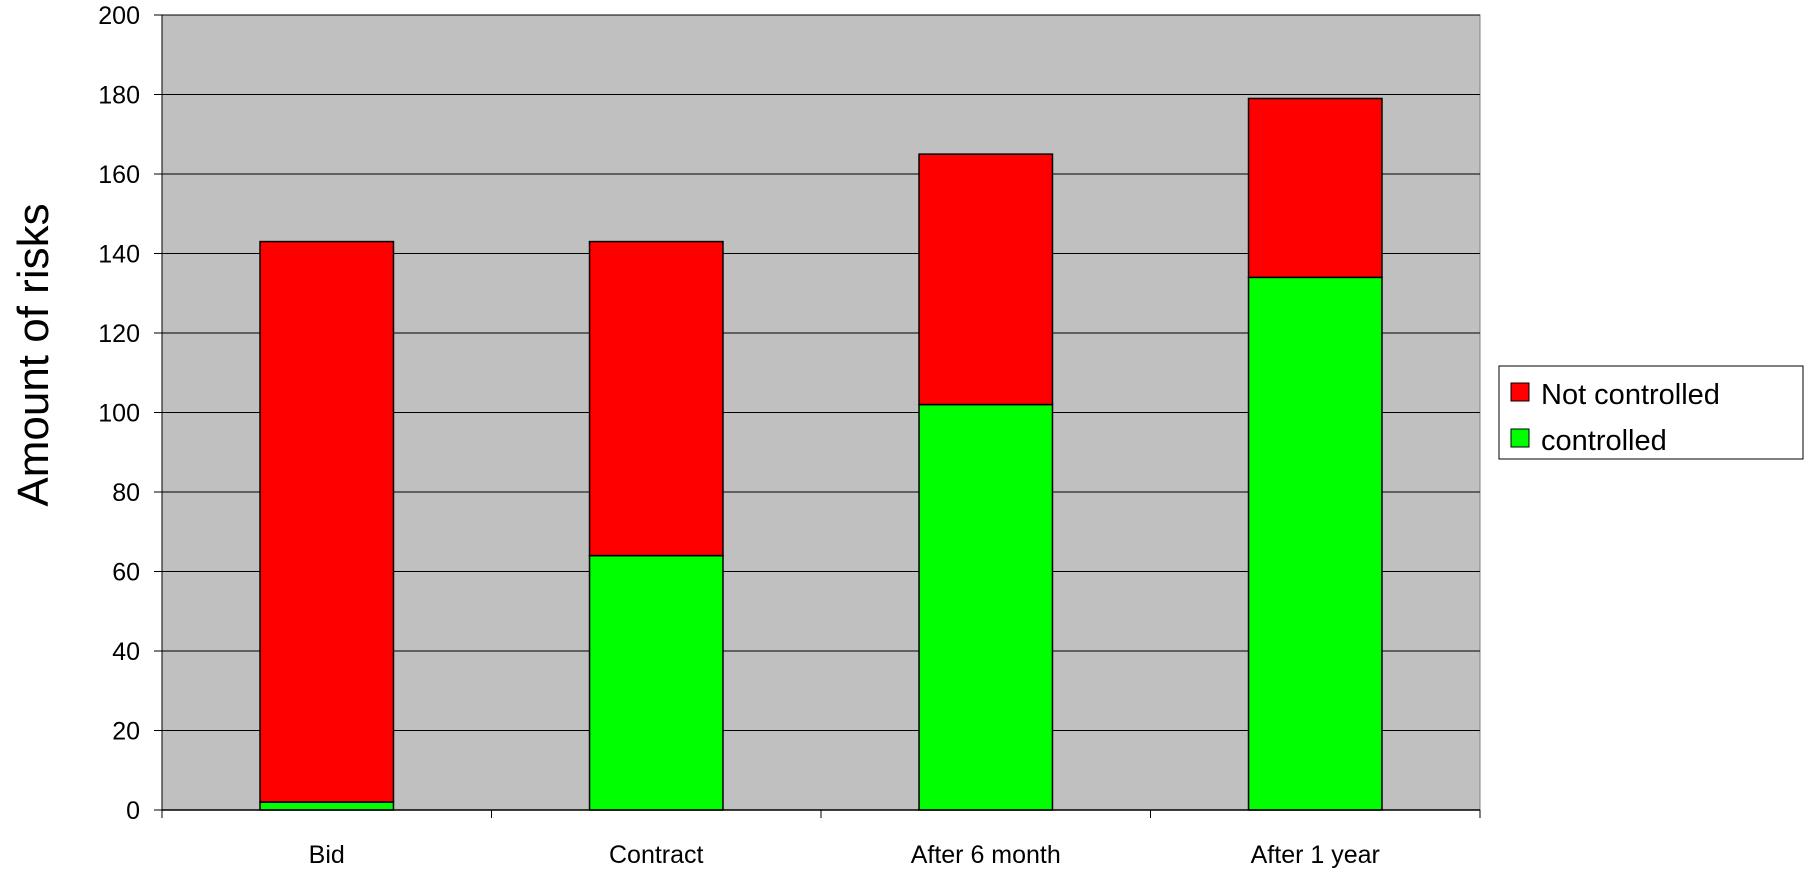 The height and width of the screenshot is (870, 1804). Describe the element at coordinates (327, 521) in the screenshot. I see `bar-not-controlled-bid` at that location.